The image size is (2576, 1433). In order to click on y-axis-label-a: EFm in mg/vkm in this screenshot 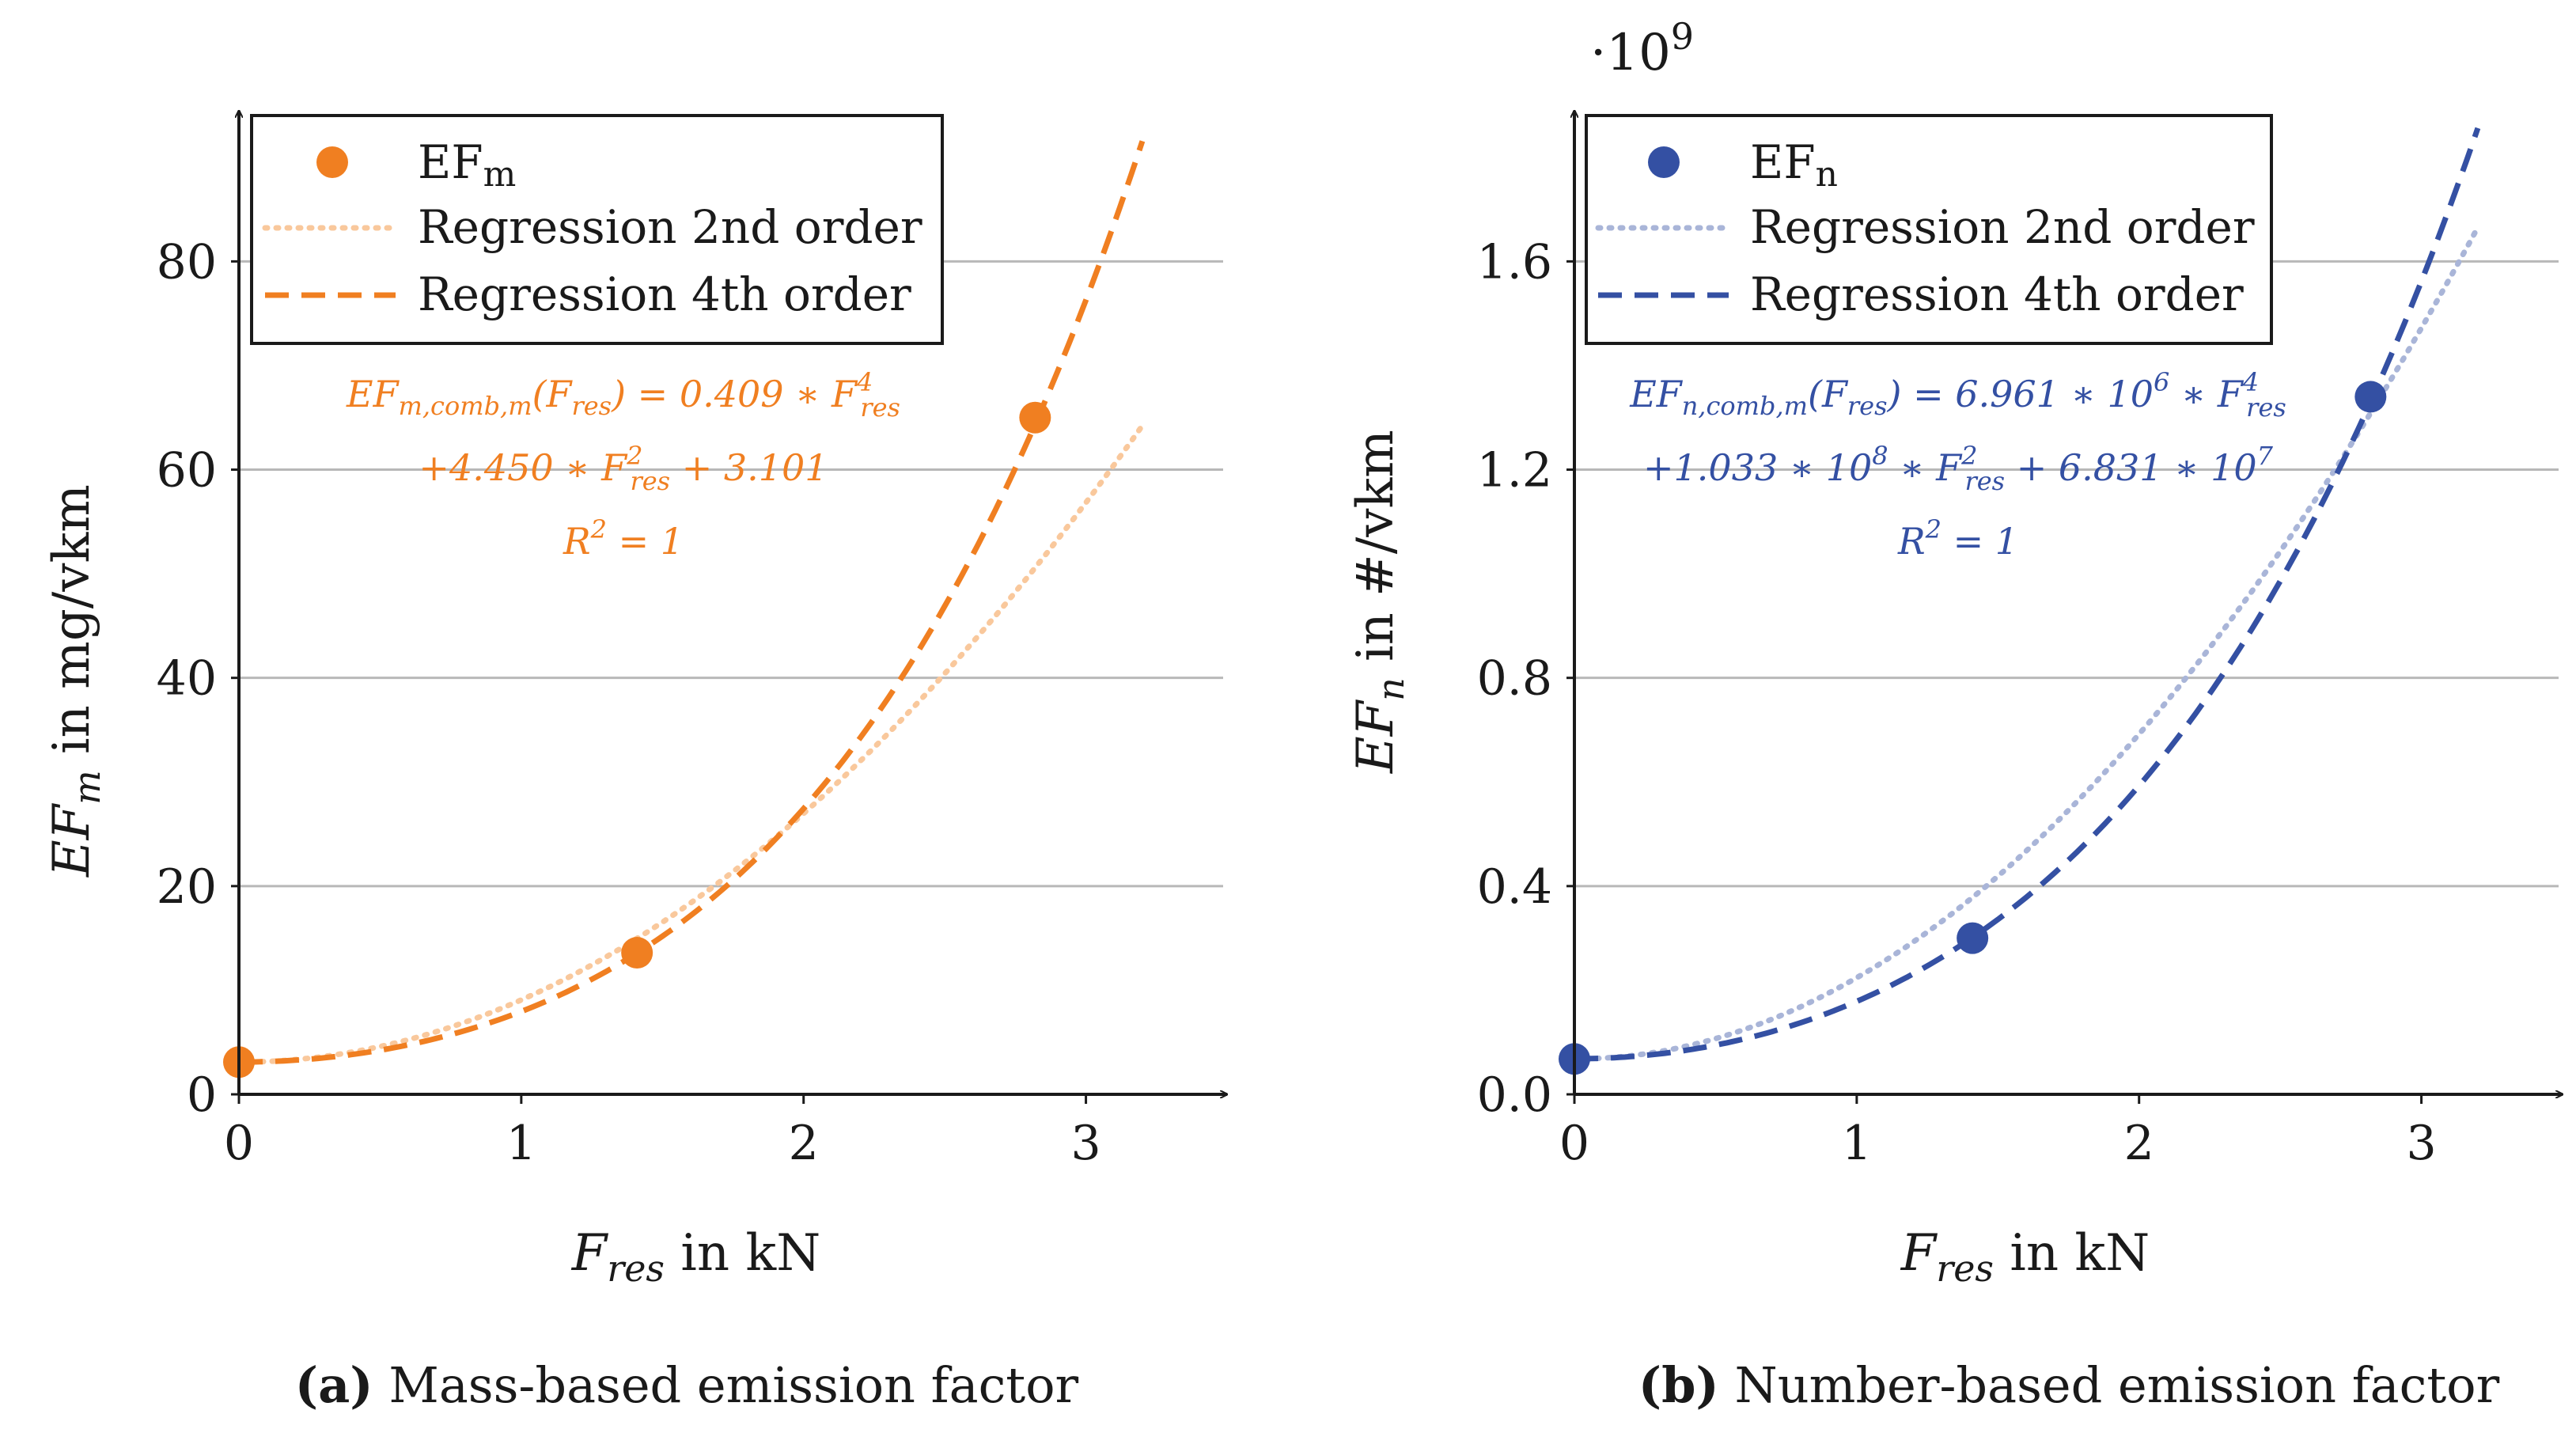, I will do `click(75, 681)`.